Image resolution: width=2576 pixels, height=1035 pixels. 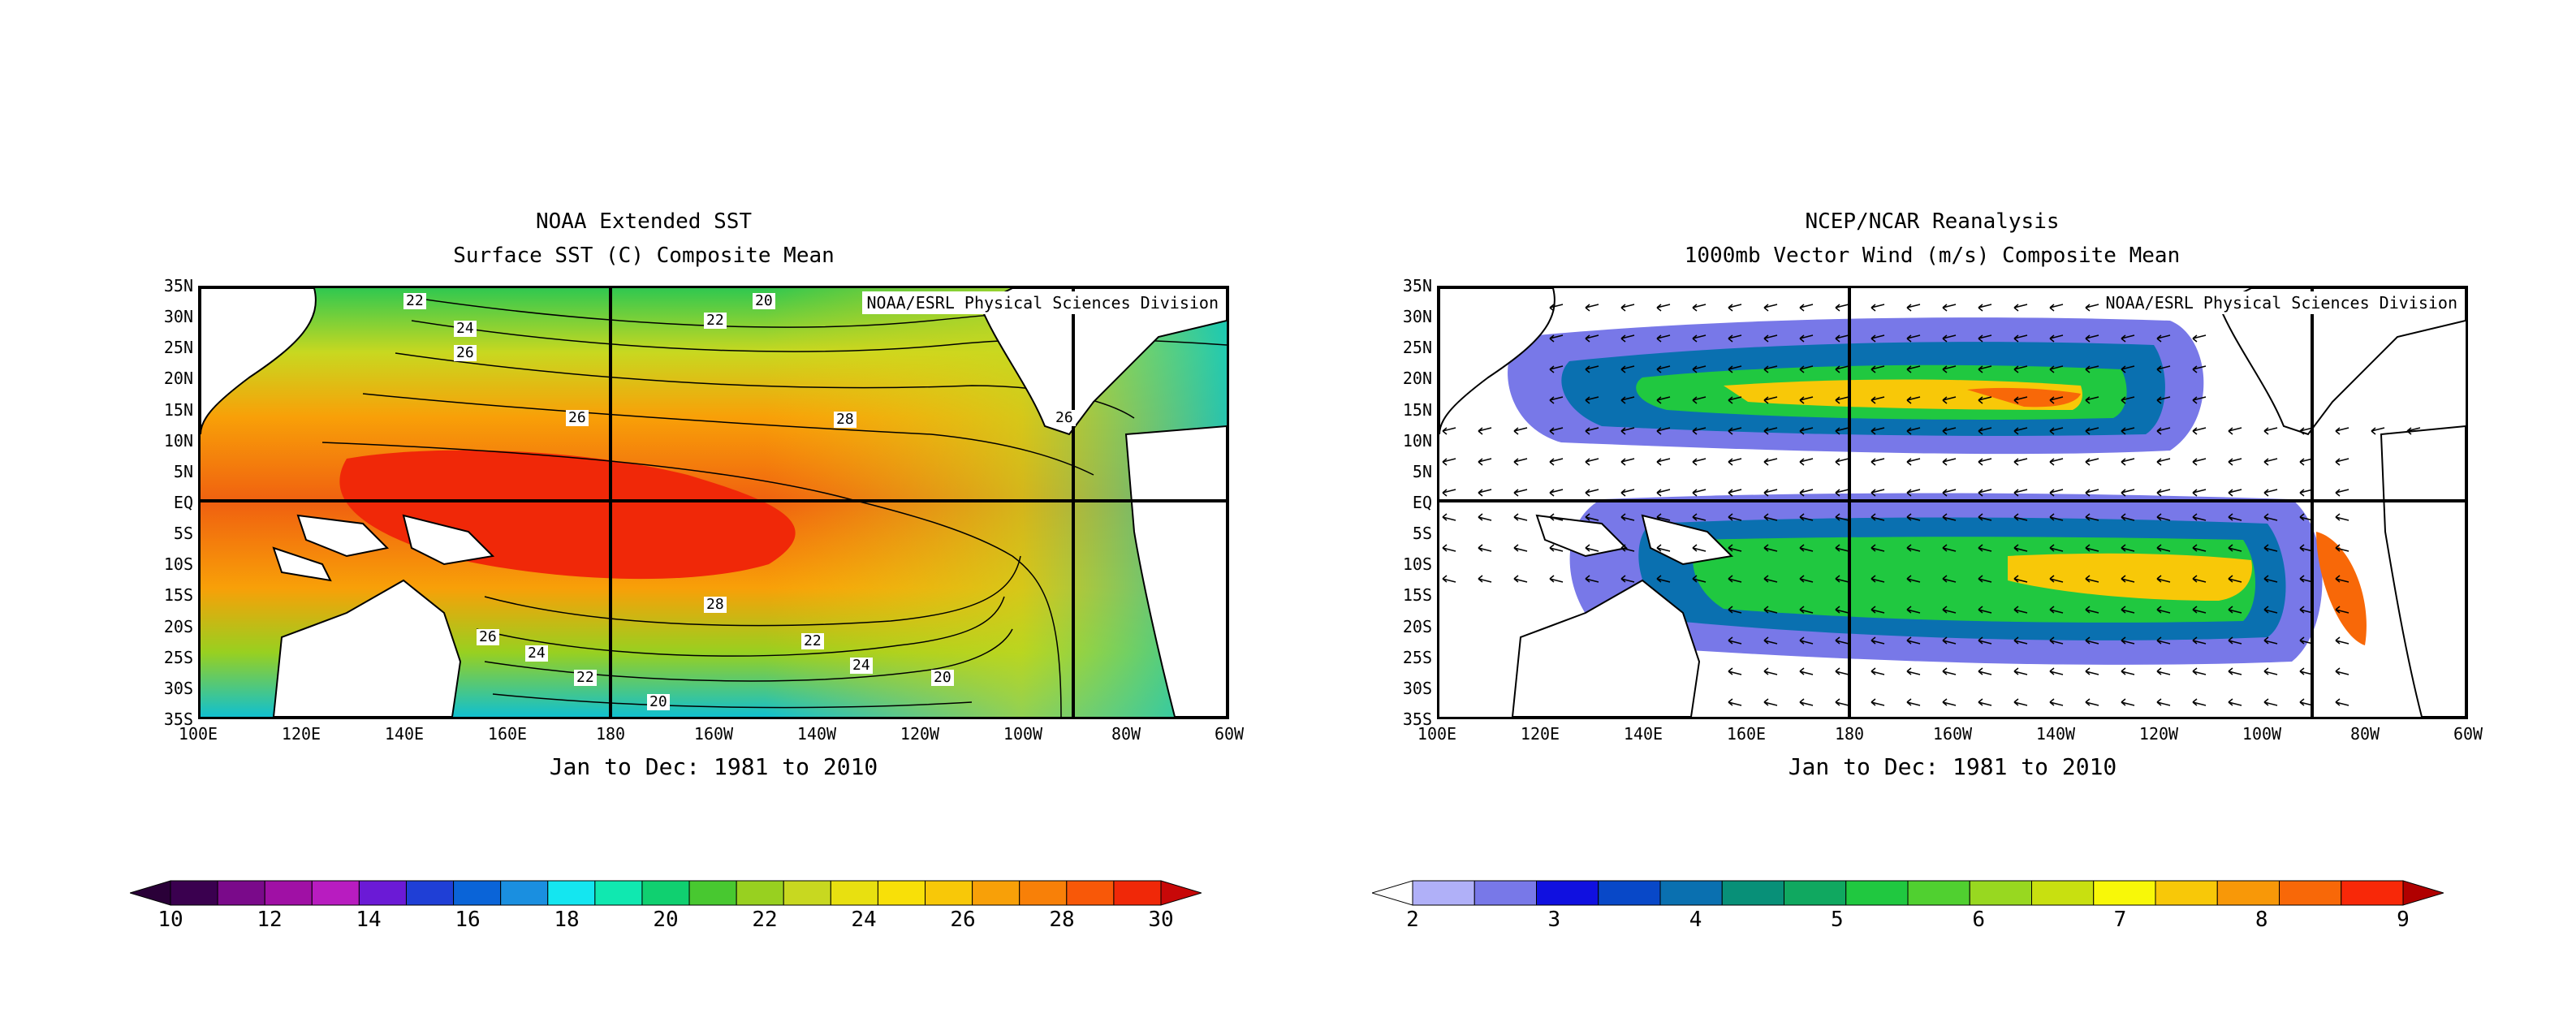 I want to click on right-ylabel-11: 20S, so click(x=1417, y=626).